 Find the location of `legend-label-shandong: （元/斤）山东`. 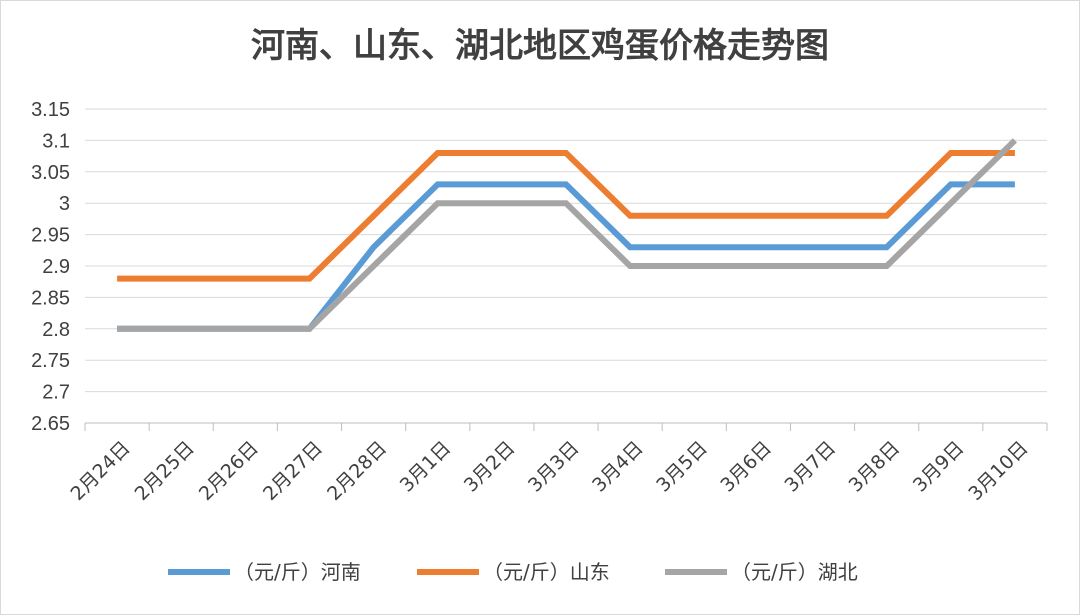

legend-label-shandong: （元/斤）山东 is located at coordinates (546, 572).